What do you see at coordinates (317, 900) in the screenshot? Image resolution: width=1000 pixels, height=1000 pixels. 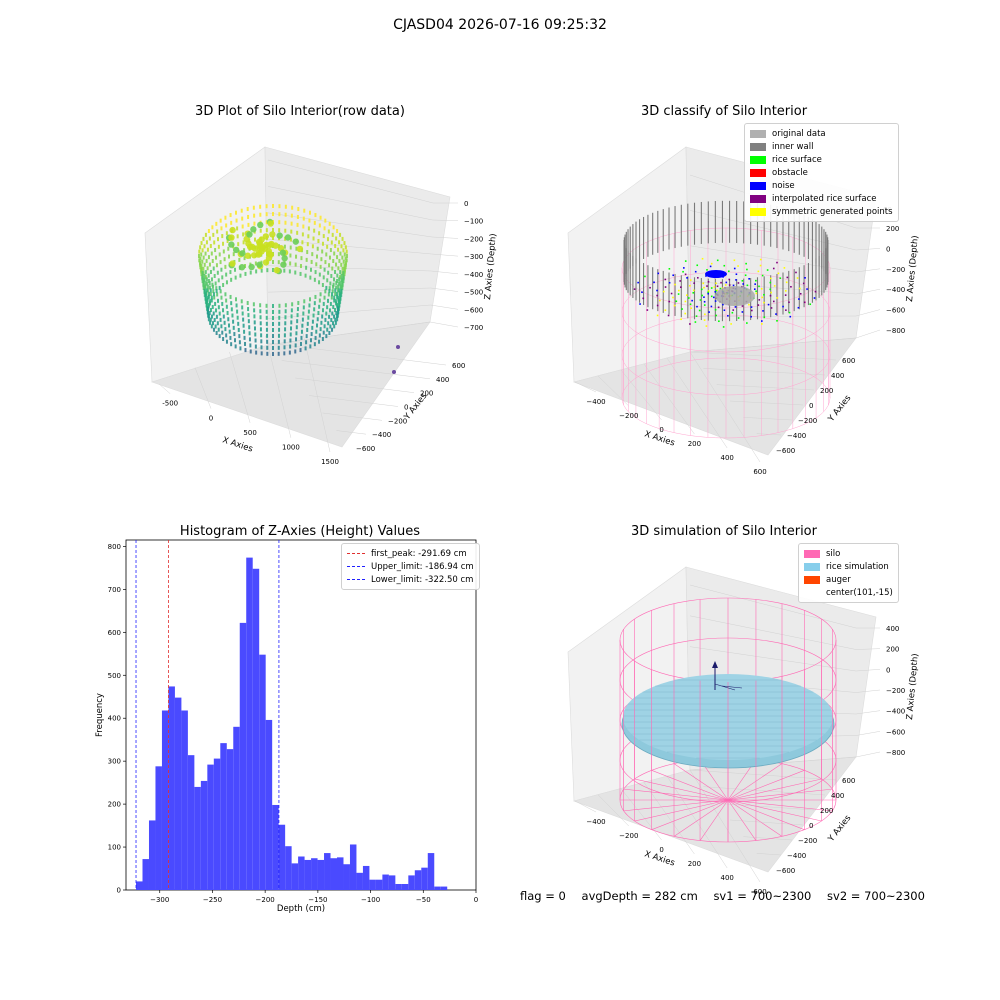 I see `x-tick-label: −150` at bounding box center [317, 900].